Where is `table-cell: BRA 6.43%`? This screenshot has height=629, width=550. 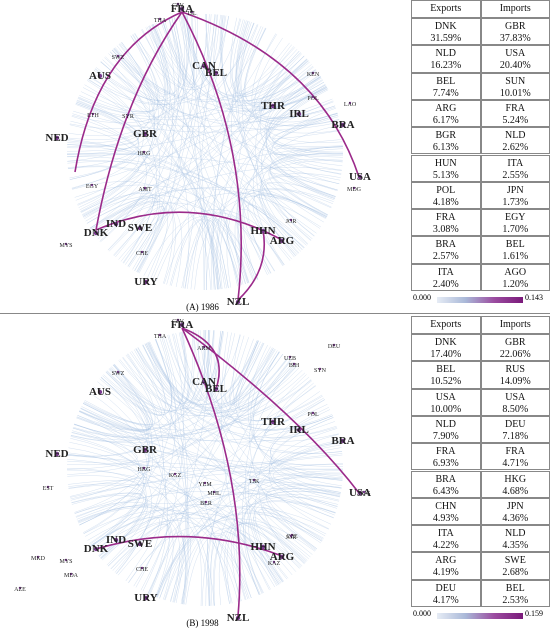 table-cell: BRA 6.43% is located at coordinates (446, 484).